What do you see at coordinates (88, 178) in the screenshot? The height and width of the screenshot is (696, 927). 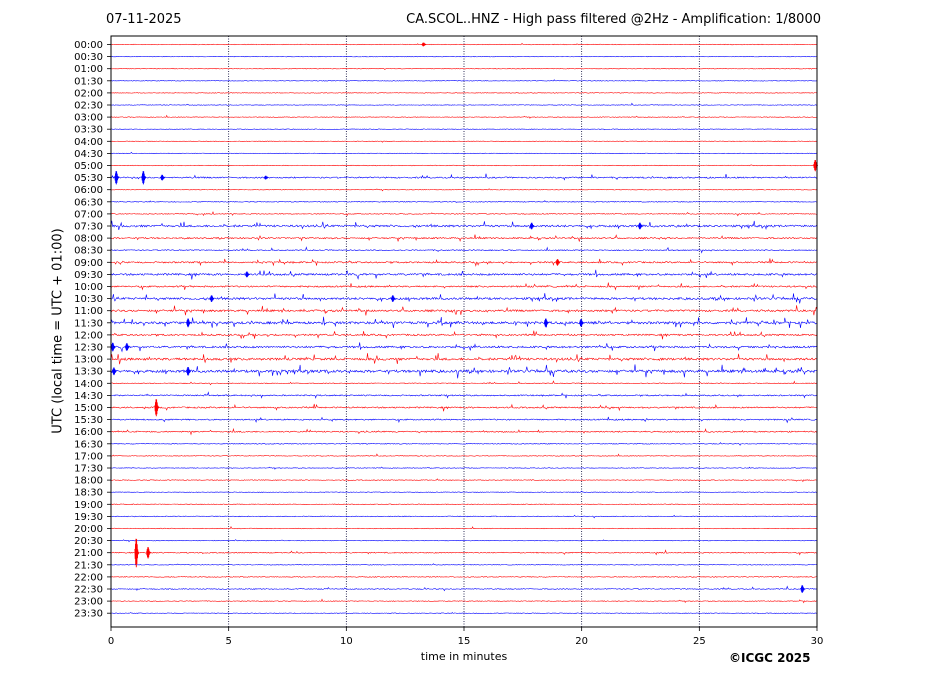 I see `y-tick-label: 05:30` at bounding box center [88, 178].